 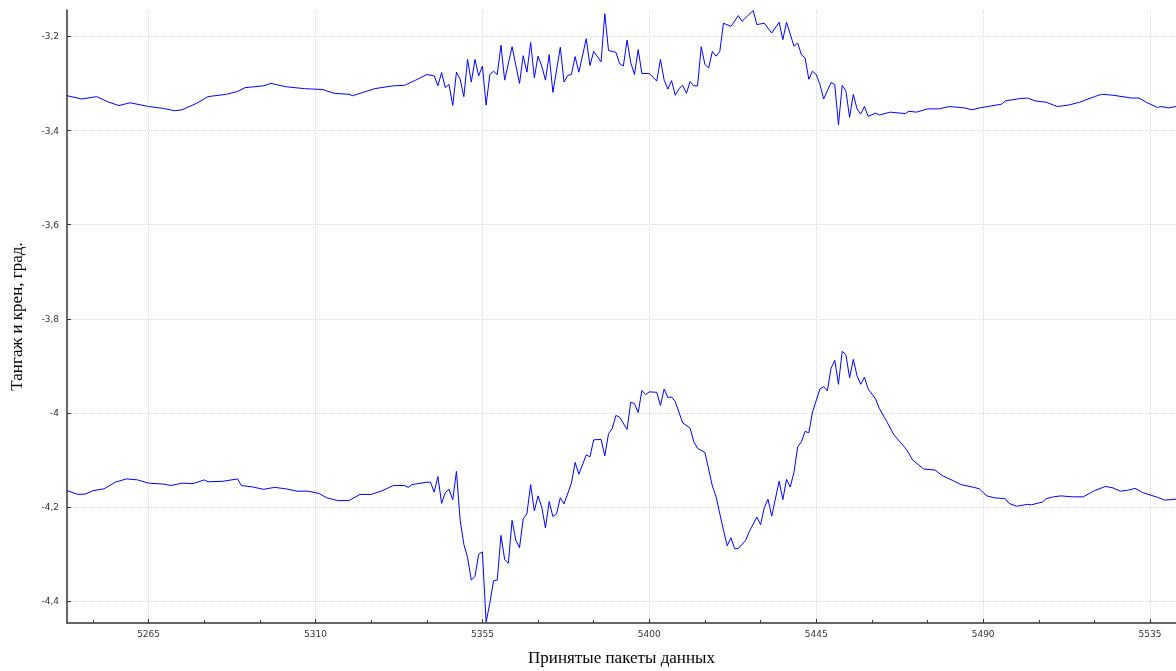 I want to click on y-tick-label: -3,8, so click(x=50, y=318).